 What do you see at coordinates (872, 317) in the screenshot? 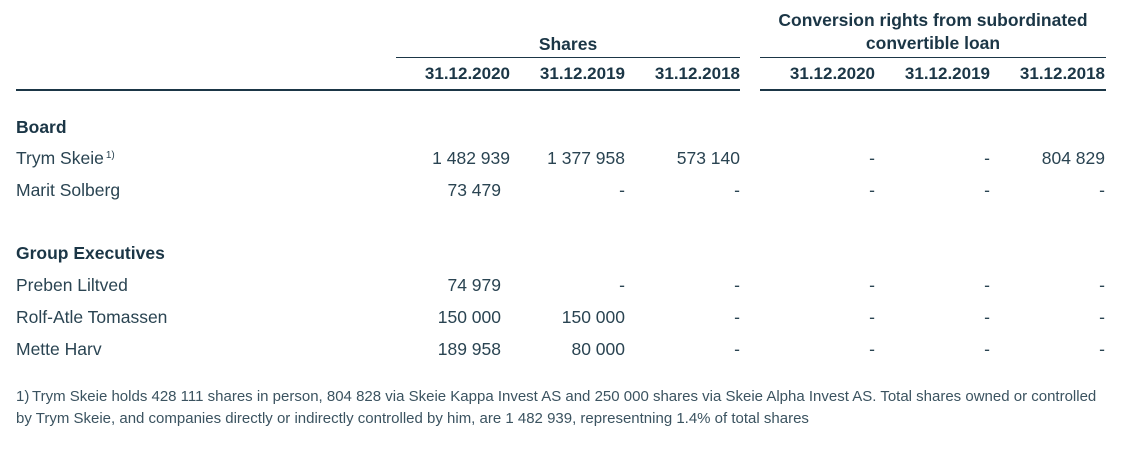
I see `cell-rolf-conv-2020: -` at bounding box center [872, 317].